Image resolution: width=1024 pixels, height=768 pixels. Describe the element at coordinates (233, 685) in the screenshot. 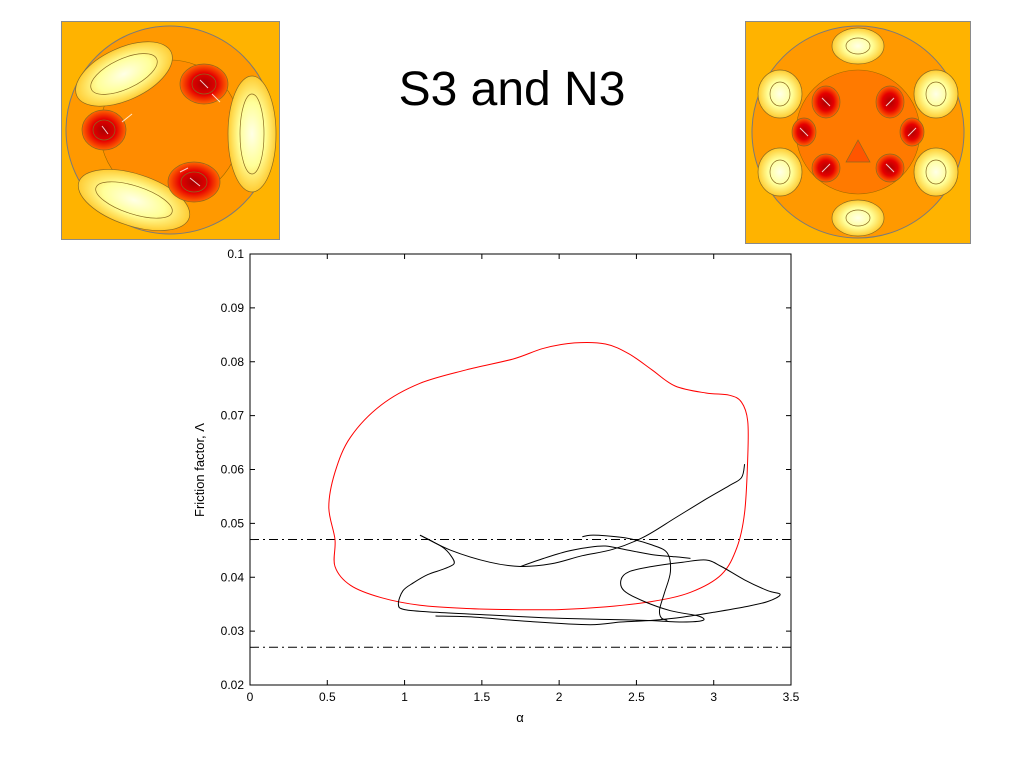

I see `y-tick-label: 0.02` at that location.